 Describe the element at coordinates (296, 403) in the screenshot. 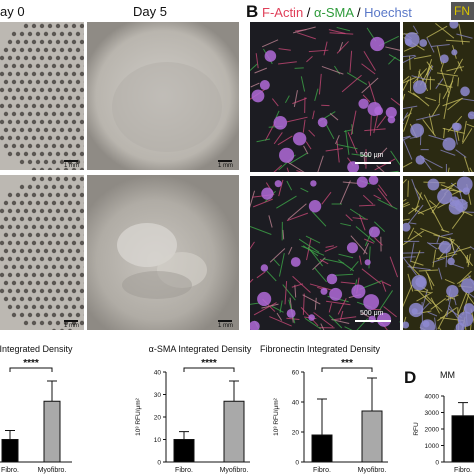

I see `y-tick-label: 40` at that location.